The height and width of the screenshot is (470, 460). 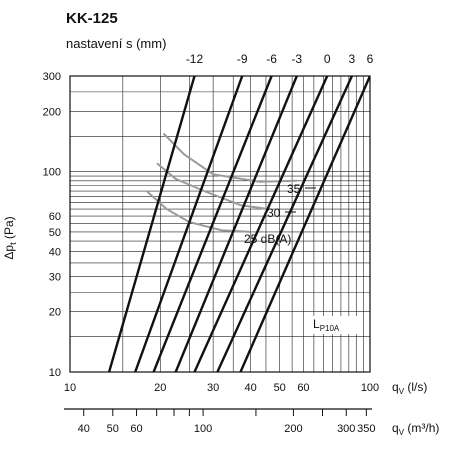 What do you see at coordinates (195, 59) in the screenshot?
I see `setting-label: -12` at bounding box center [195, 59].